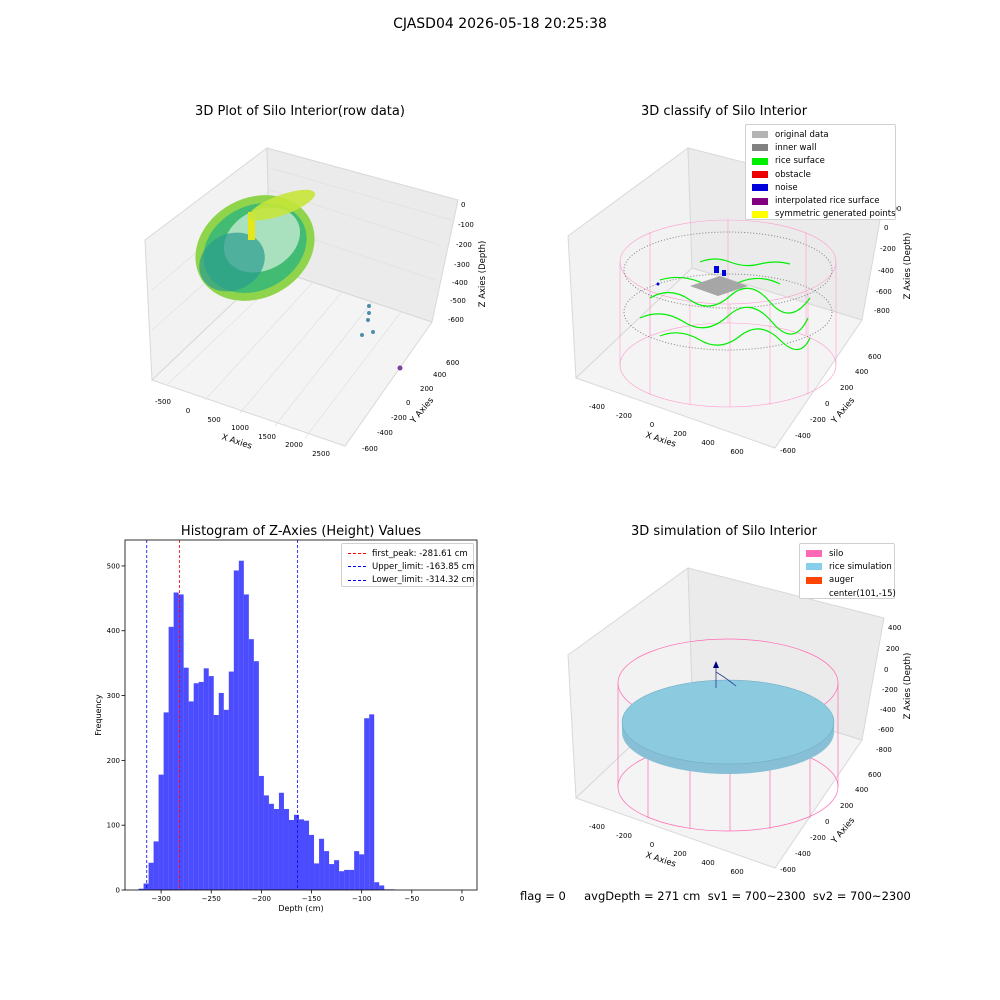  I want to click on simulation-xtick: 400, so click(707, 863).